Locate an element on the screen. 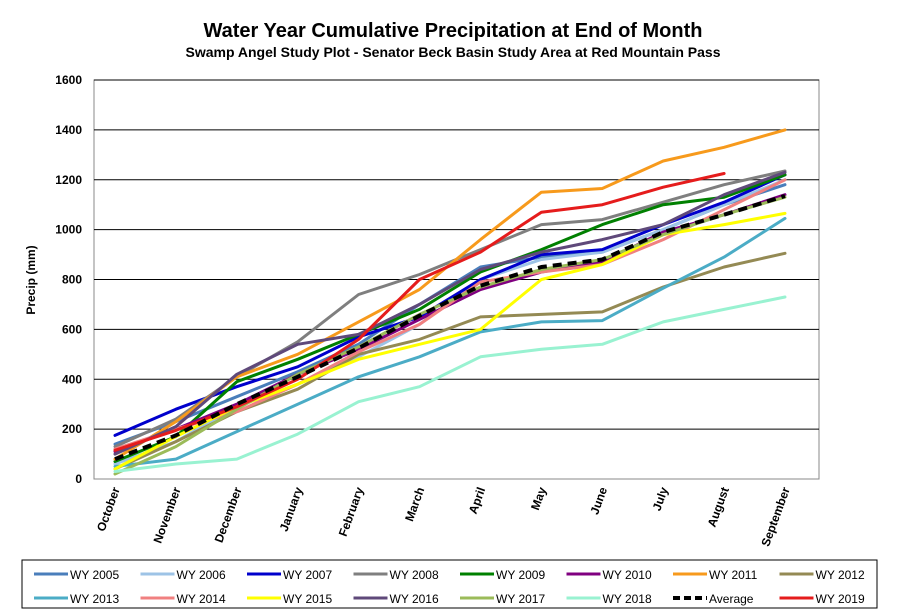 The image size is (900, 613). legend-label-wy-2008: WY 2008 is located at coordinates (414, 575).